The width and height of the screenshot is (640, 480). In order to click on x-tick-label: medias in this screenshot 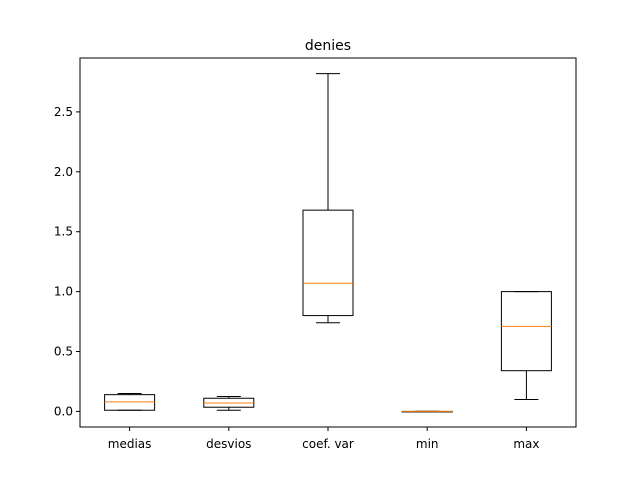, I will do `click(130, 444)`.